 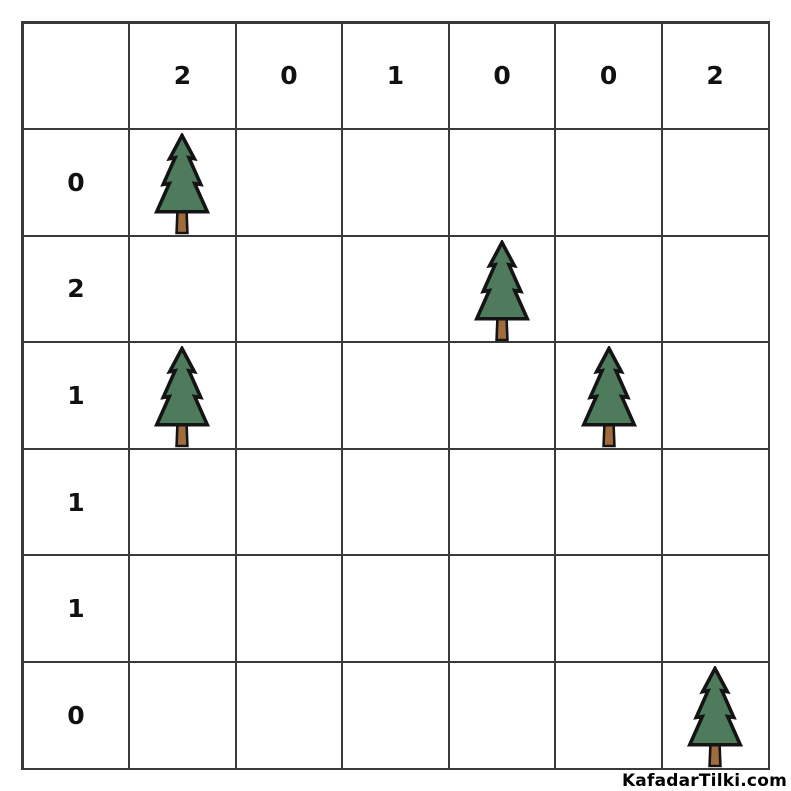 I want to click on row-clue-1-label: 2, so click(x=76, y=289).